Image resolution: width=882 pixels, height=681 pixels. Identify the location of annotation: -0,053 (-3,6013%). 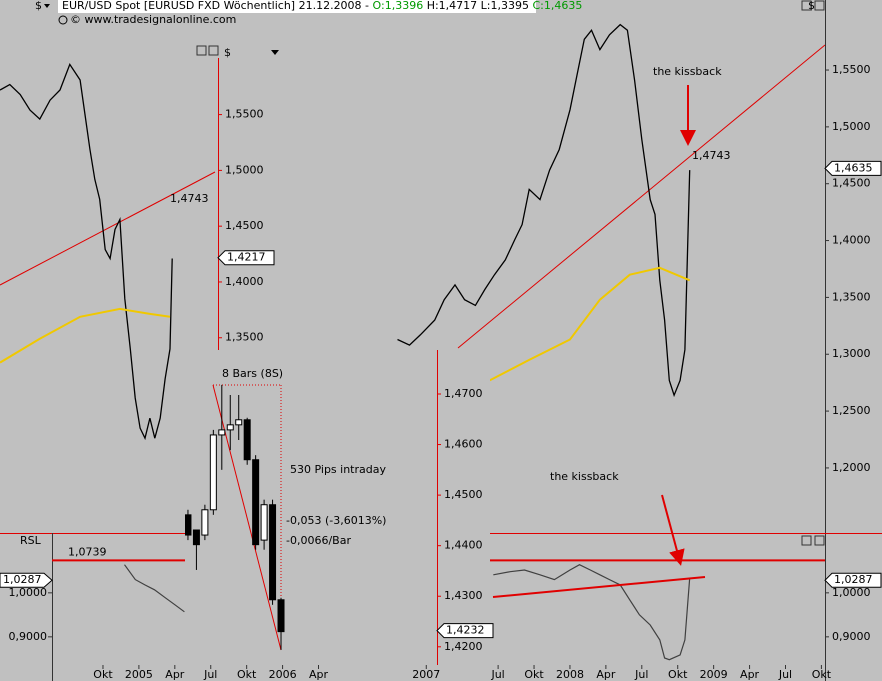
(336, 520).